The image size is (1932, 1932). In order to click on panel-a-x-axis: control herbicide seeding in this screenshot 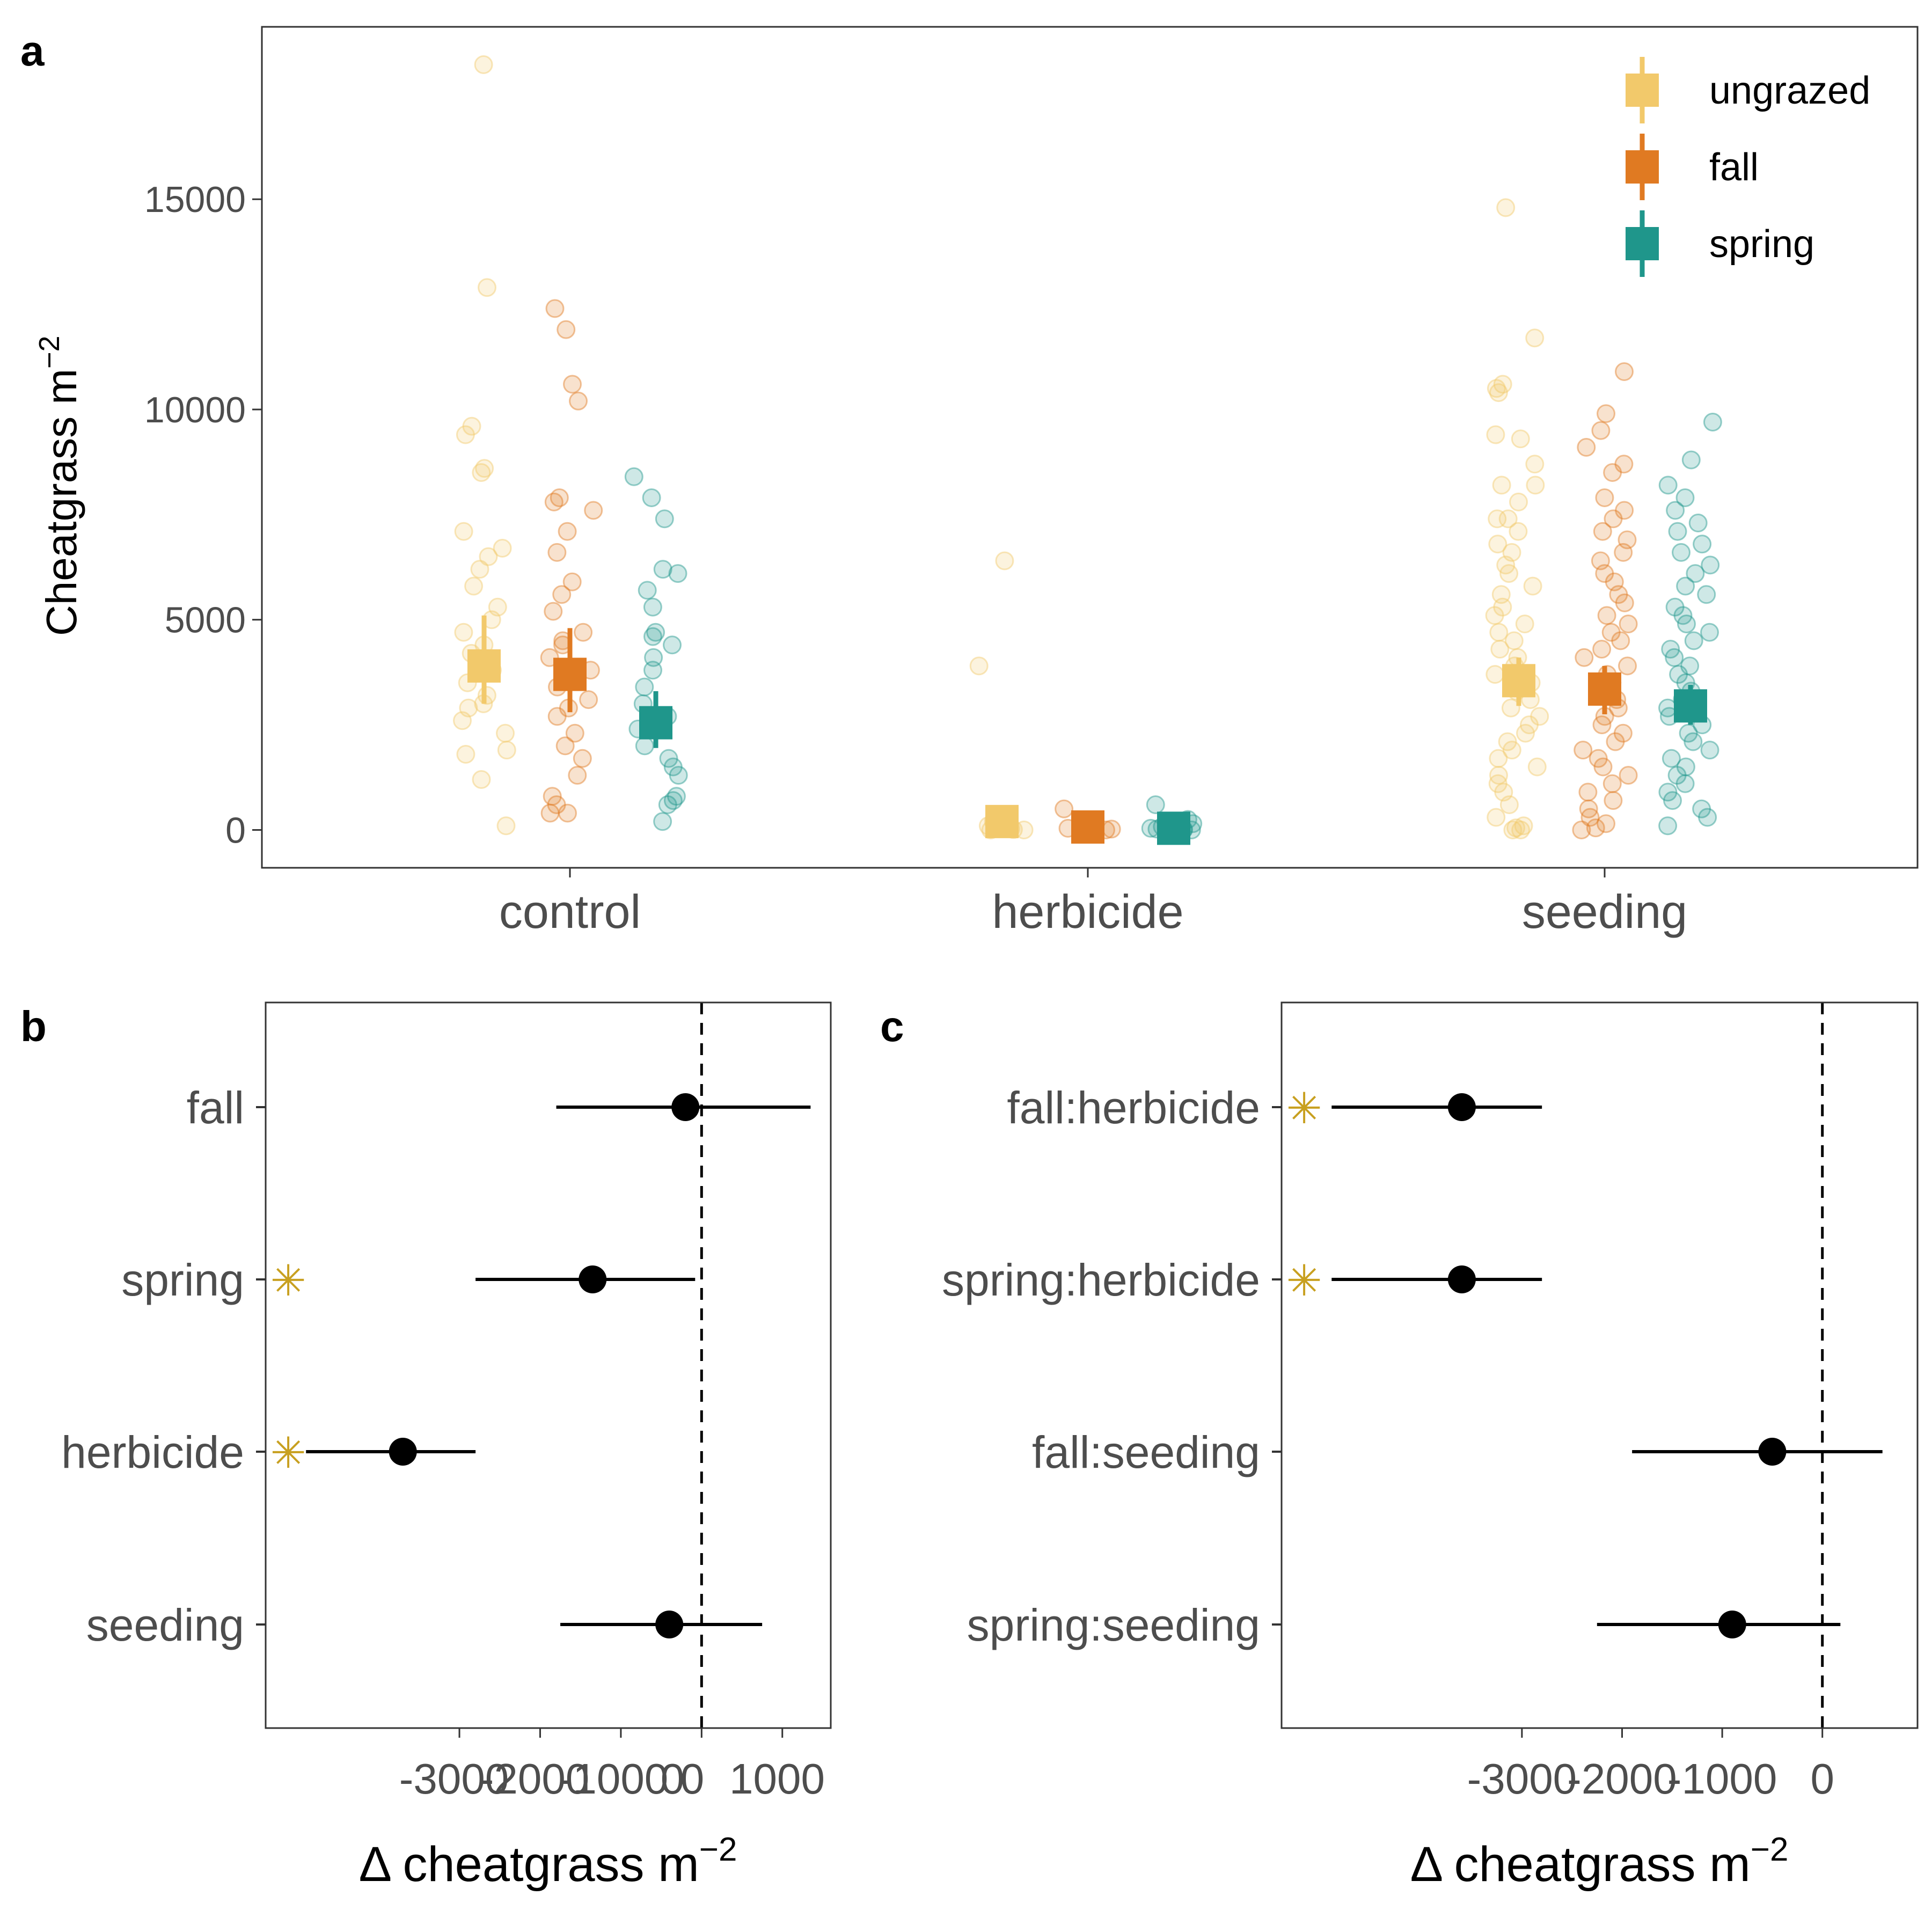, I will do `click(1093, 903)`.